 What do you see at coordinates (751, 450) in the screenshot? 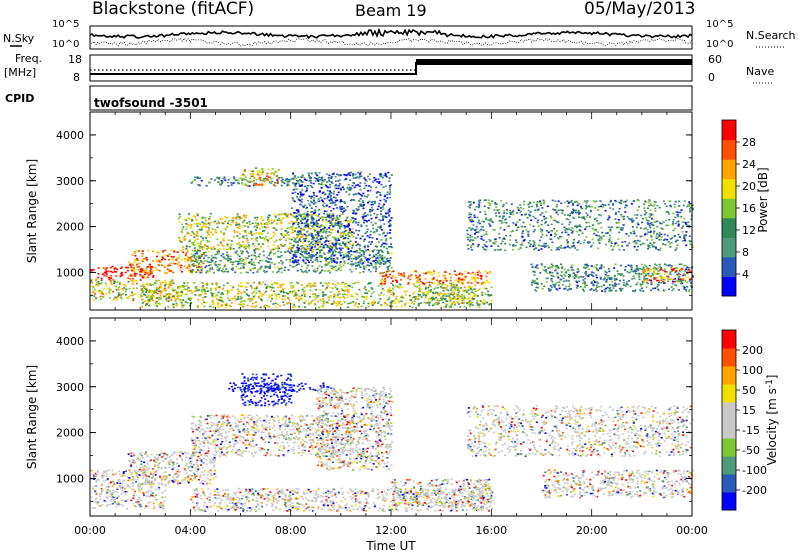
I see `colorbar-tick-label: -50` at bounding box center [751, 450].